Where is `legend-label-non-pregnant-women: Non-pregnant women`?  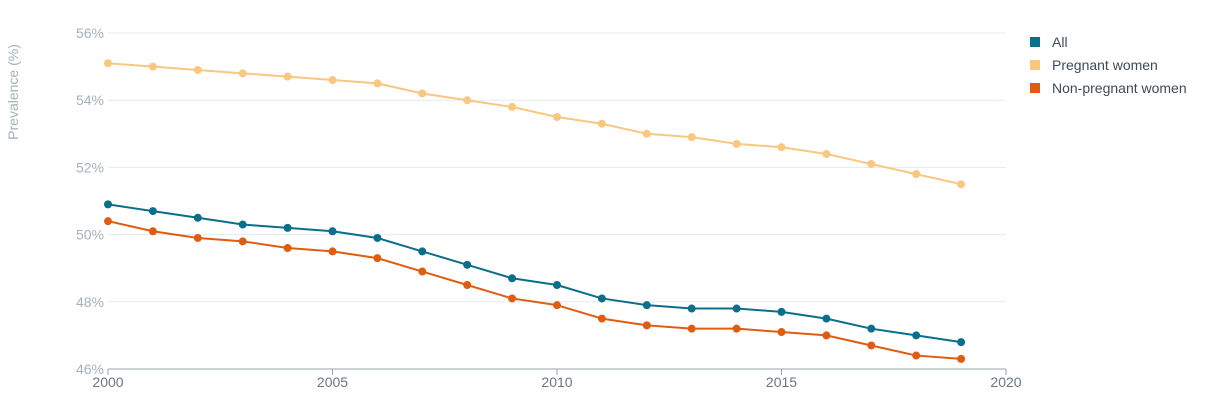 legend-label-non-pregnant-women: Non-pregnant women is located at coordinates (1119, 87).